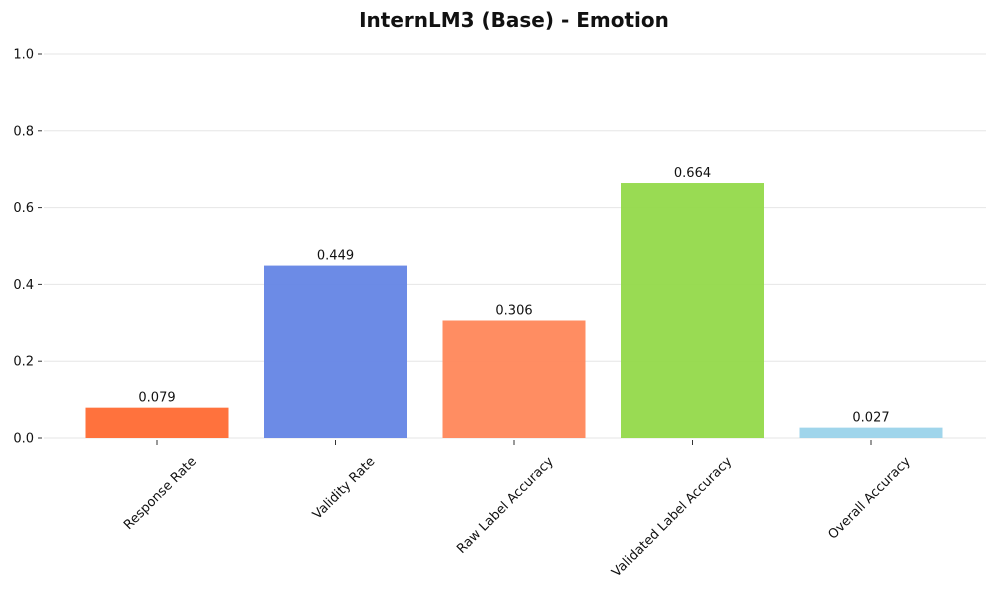  Describe the element at coordinates (23, 55) in the screenshot. I see `y-tick-label: 1.0` at that location.